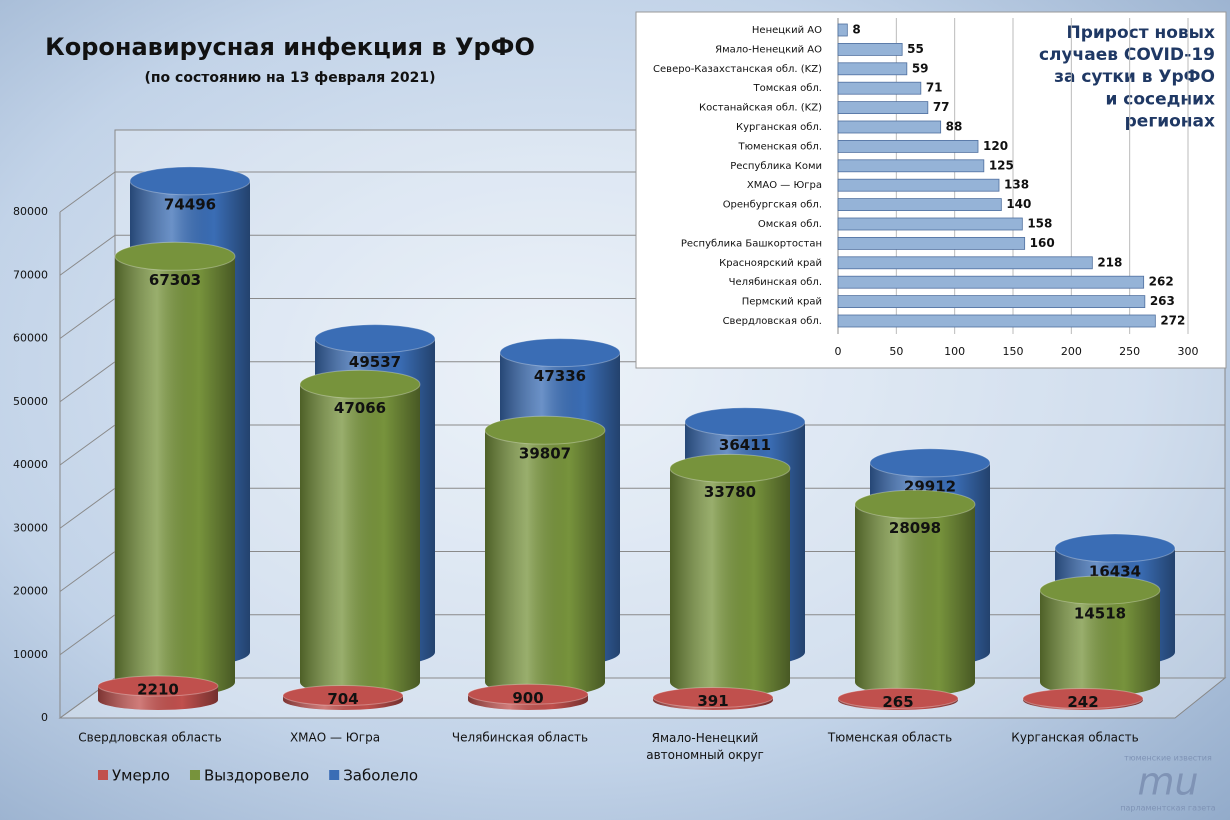 The width and height of the screenshot is (1230, 820). I want to click on x-tick-label: 100, so click(954, 351).